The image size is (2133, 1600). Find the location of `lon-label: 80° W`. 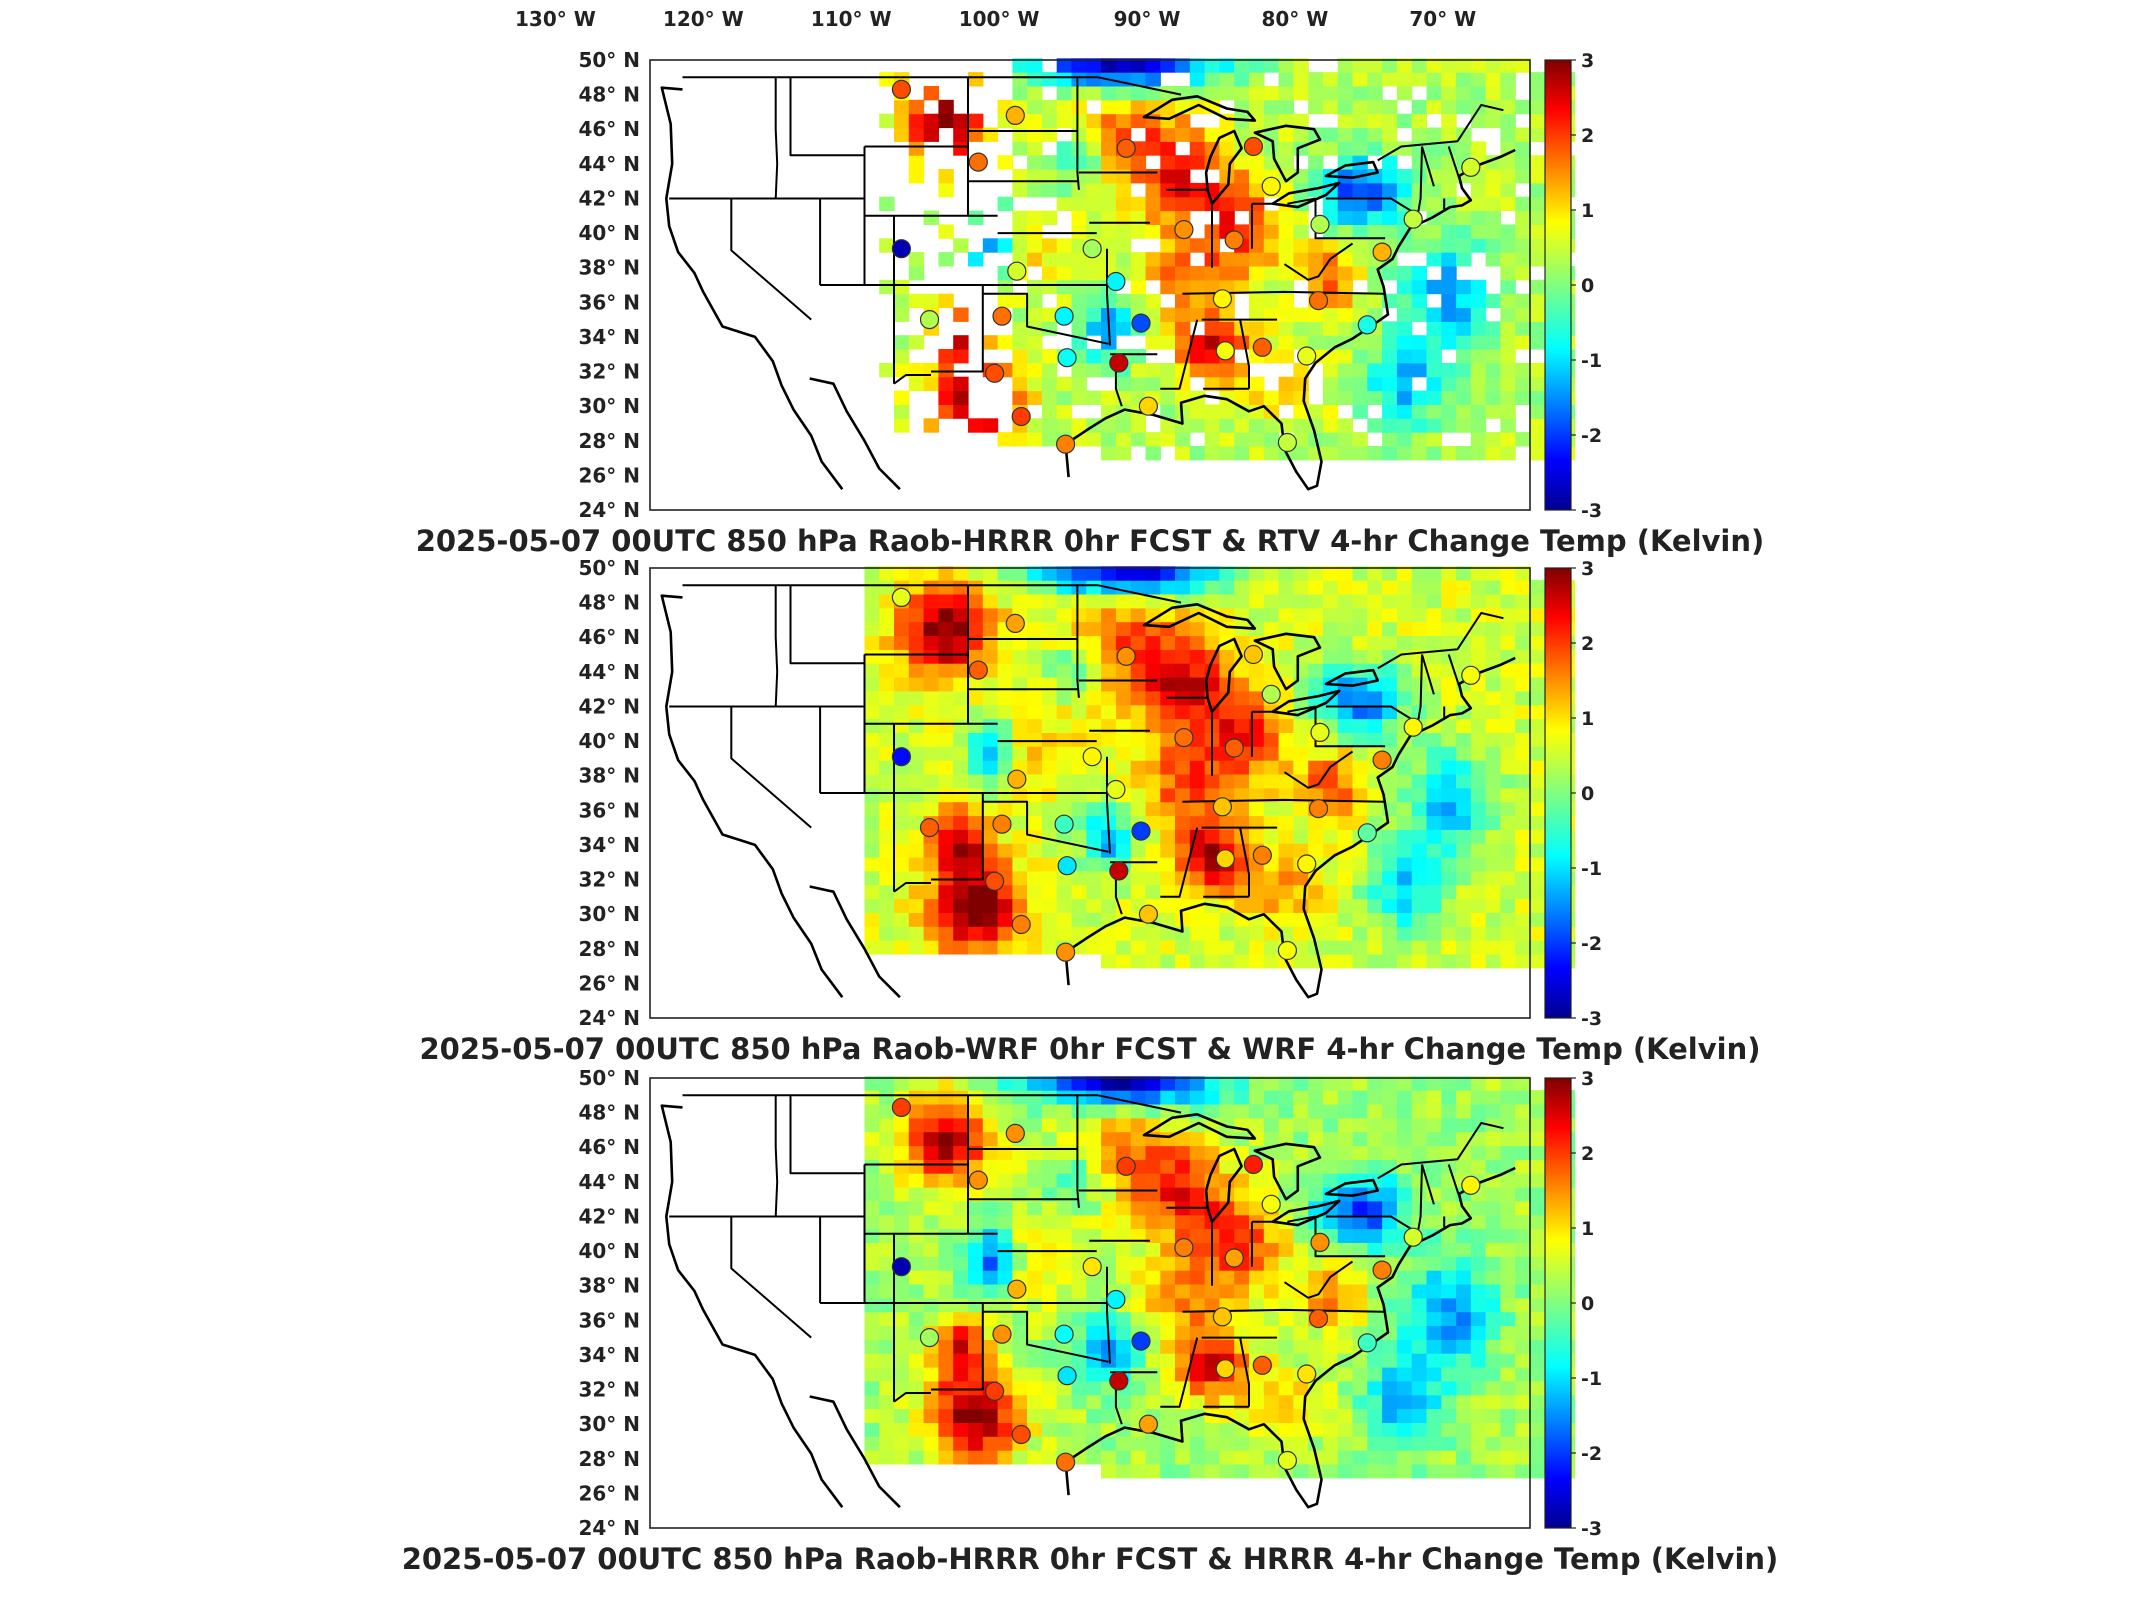

lon-label: 80° W is located at coordinates (1294, 19).